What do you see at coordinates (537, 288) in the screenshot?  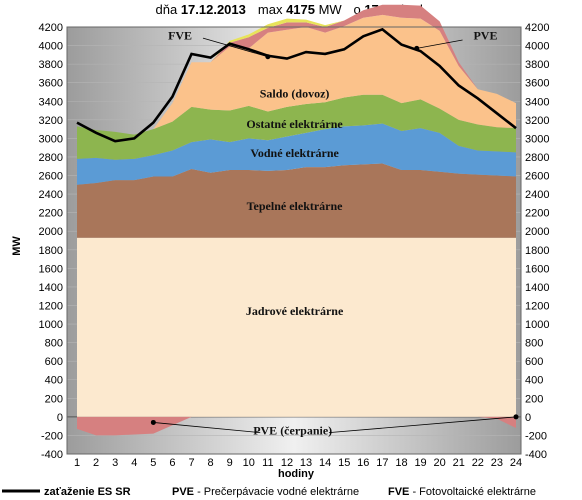 I see `y-tick-label-right: 1400` at bounding box center [537, 288].